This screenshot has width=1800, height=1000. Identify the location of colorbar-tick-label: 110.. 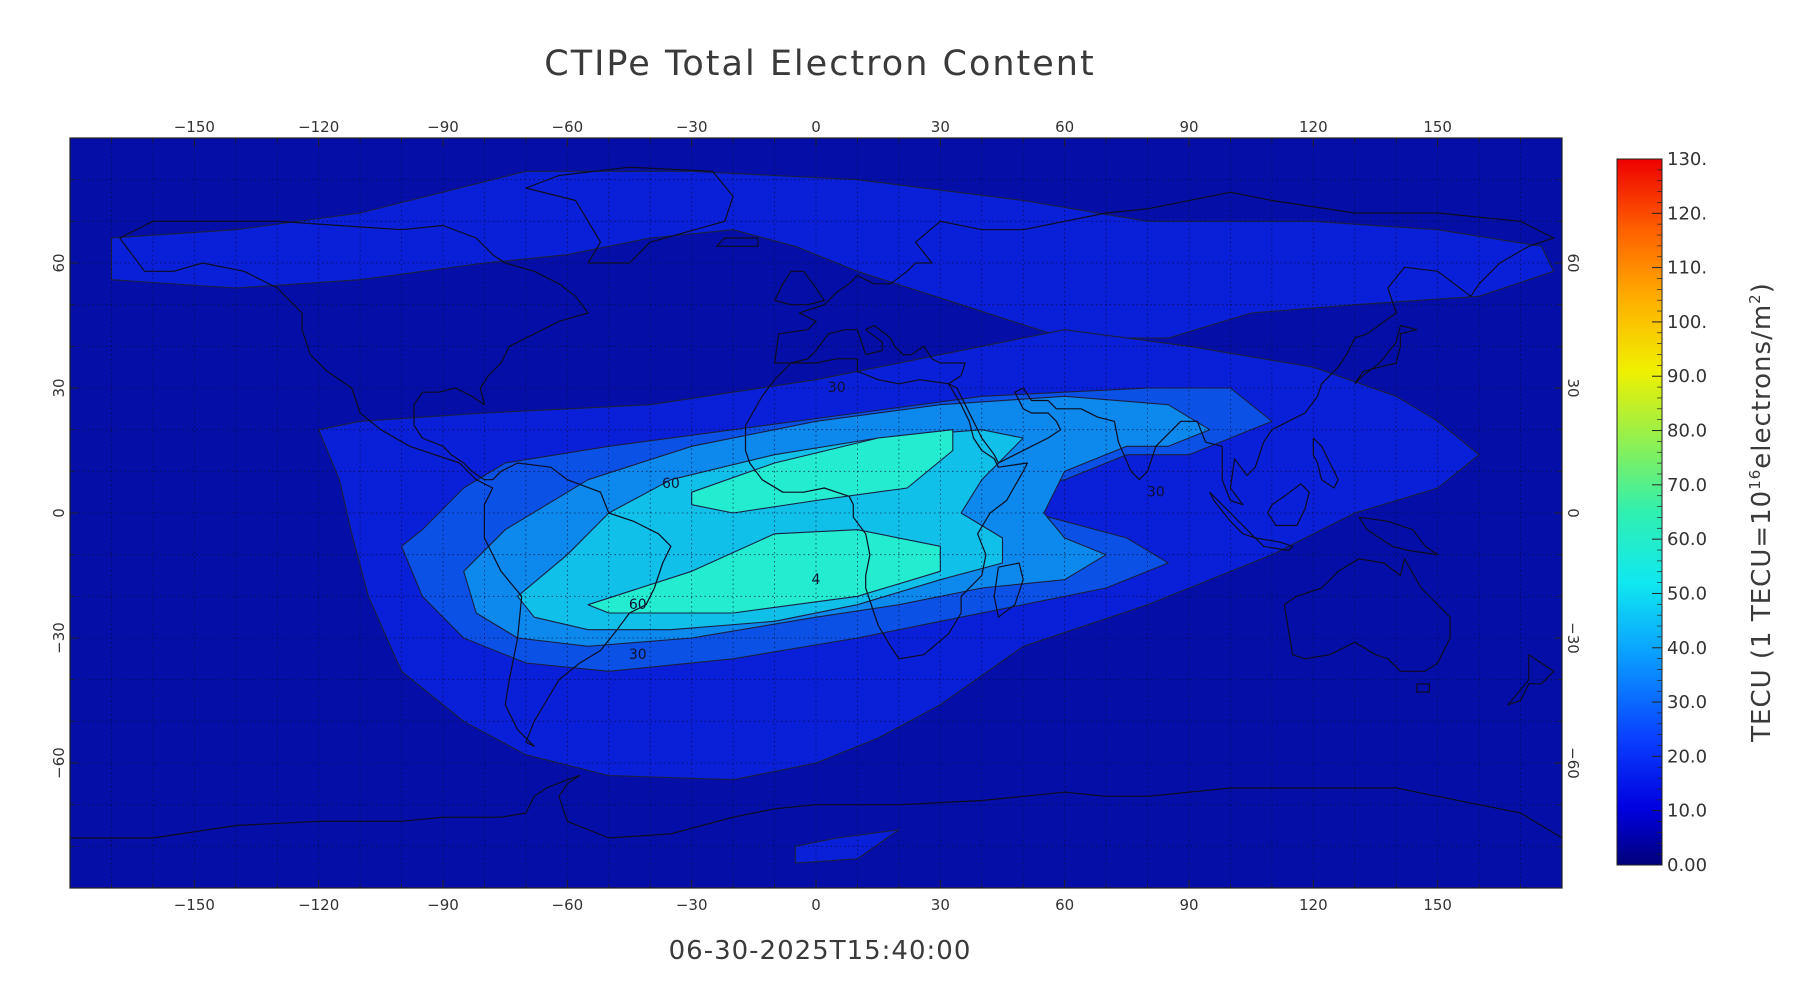
(1687, 268).